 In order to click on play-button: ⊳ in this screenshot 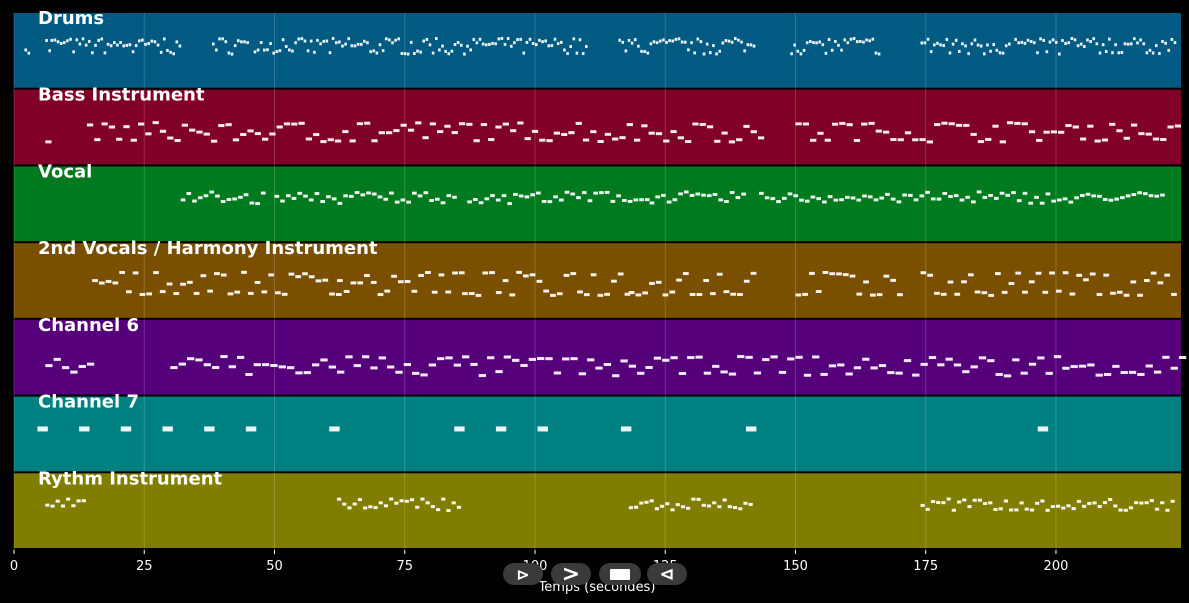, I will do `click(523, 574)`.